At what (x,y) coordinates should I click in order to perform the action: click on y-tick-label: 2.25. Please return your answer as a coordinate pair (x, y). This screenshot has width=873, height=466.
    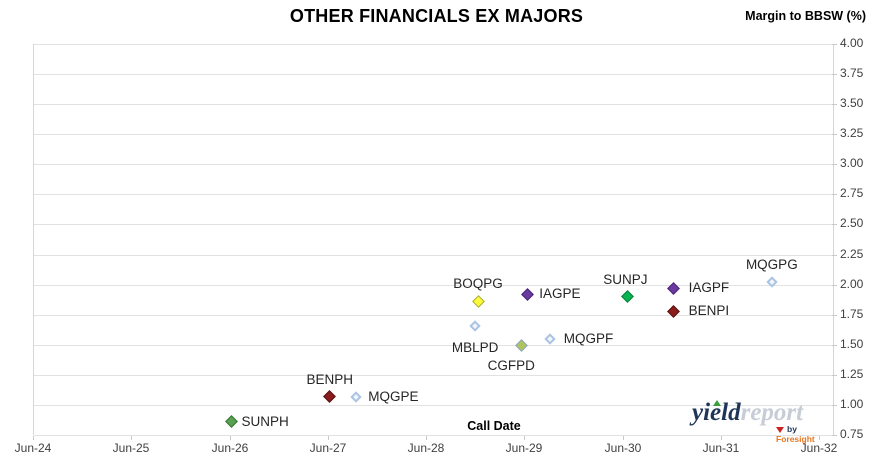
    Looking at the image, I should click on (852, 254).